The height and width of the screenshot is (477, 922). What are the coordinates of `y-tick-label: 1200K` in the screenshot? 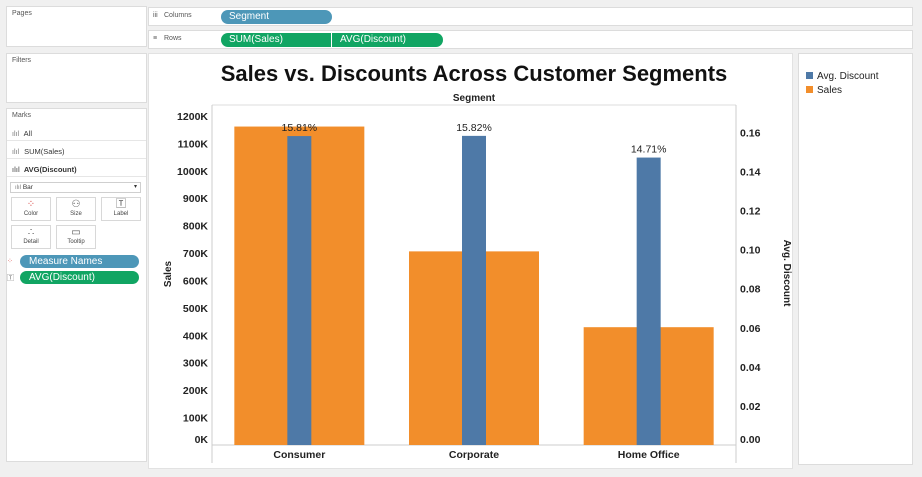 It's located at (192, 117).